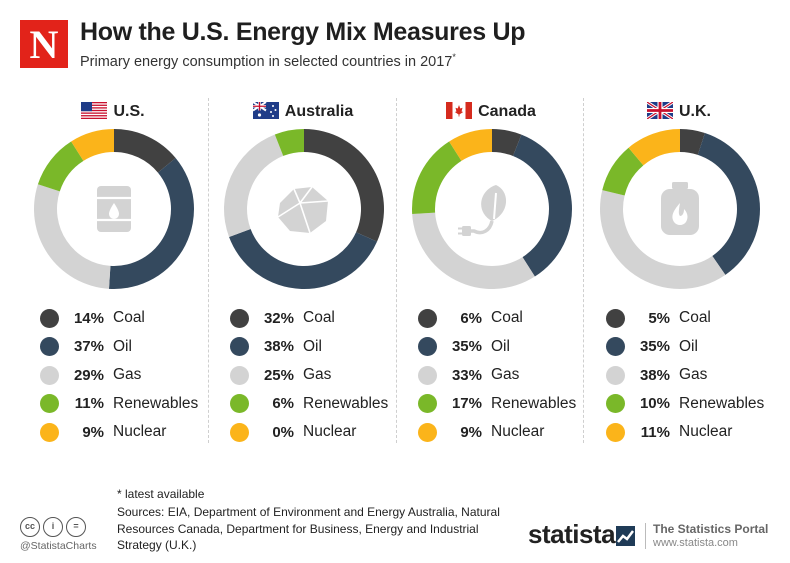 The image size is (790, 563). I want to click on legend: 6% Coal 35% Oil 33% Gas 17% Renewables 9% Nuclear, so click(500, 375).